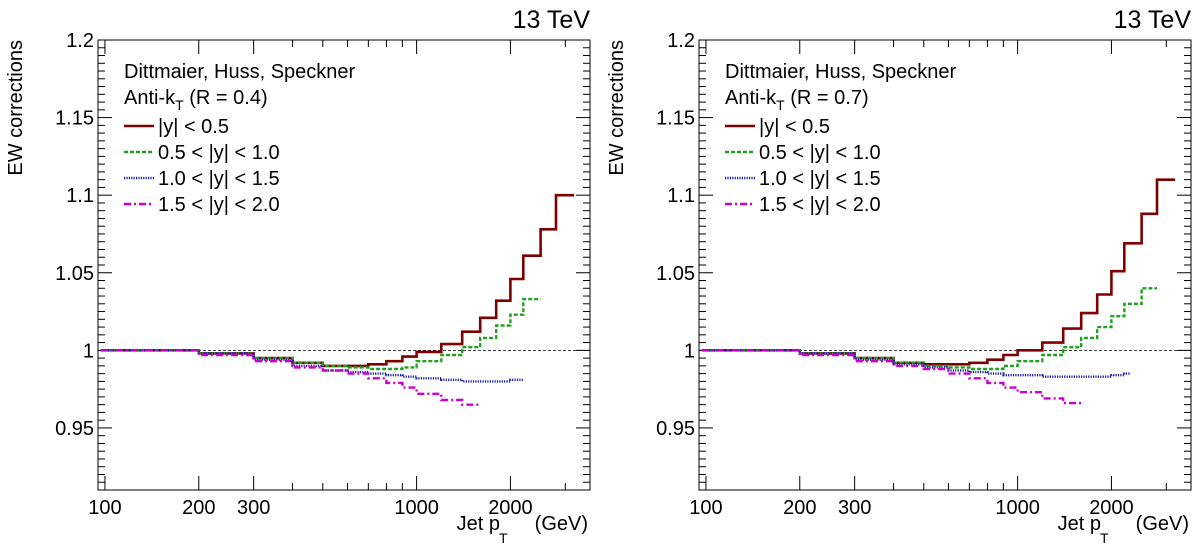  I want to click on legend-header: Anti-kT (R = 0.4), so click(196, 100).